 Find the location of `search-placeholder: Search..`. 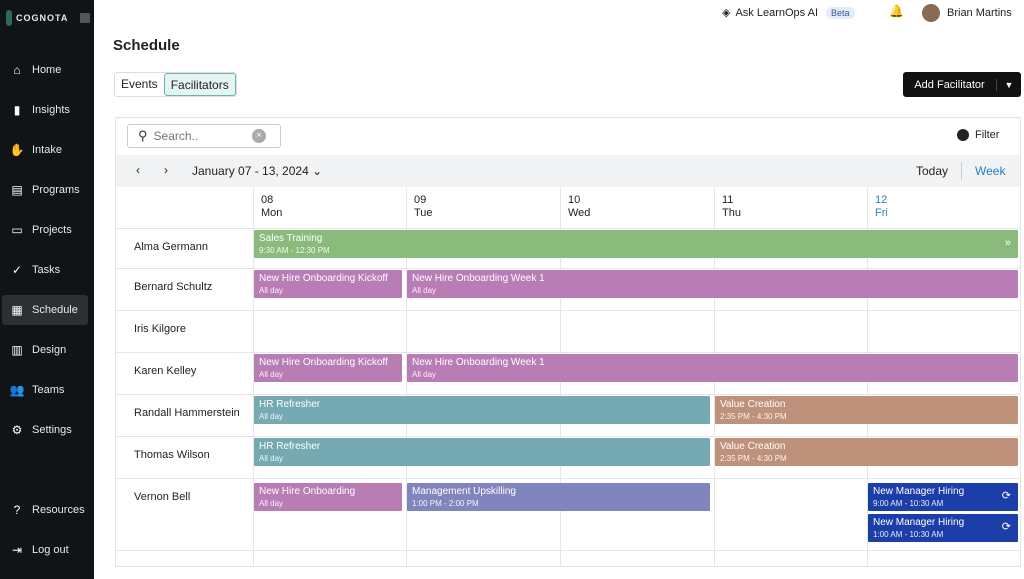

search-placeholder: Search.. is located at coordinates (176, 136).